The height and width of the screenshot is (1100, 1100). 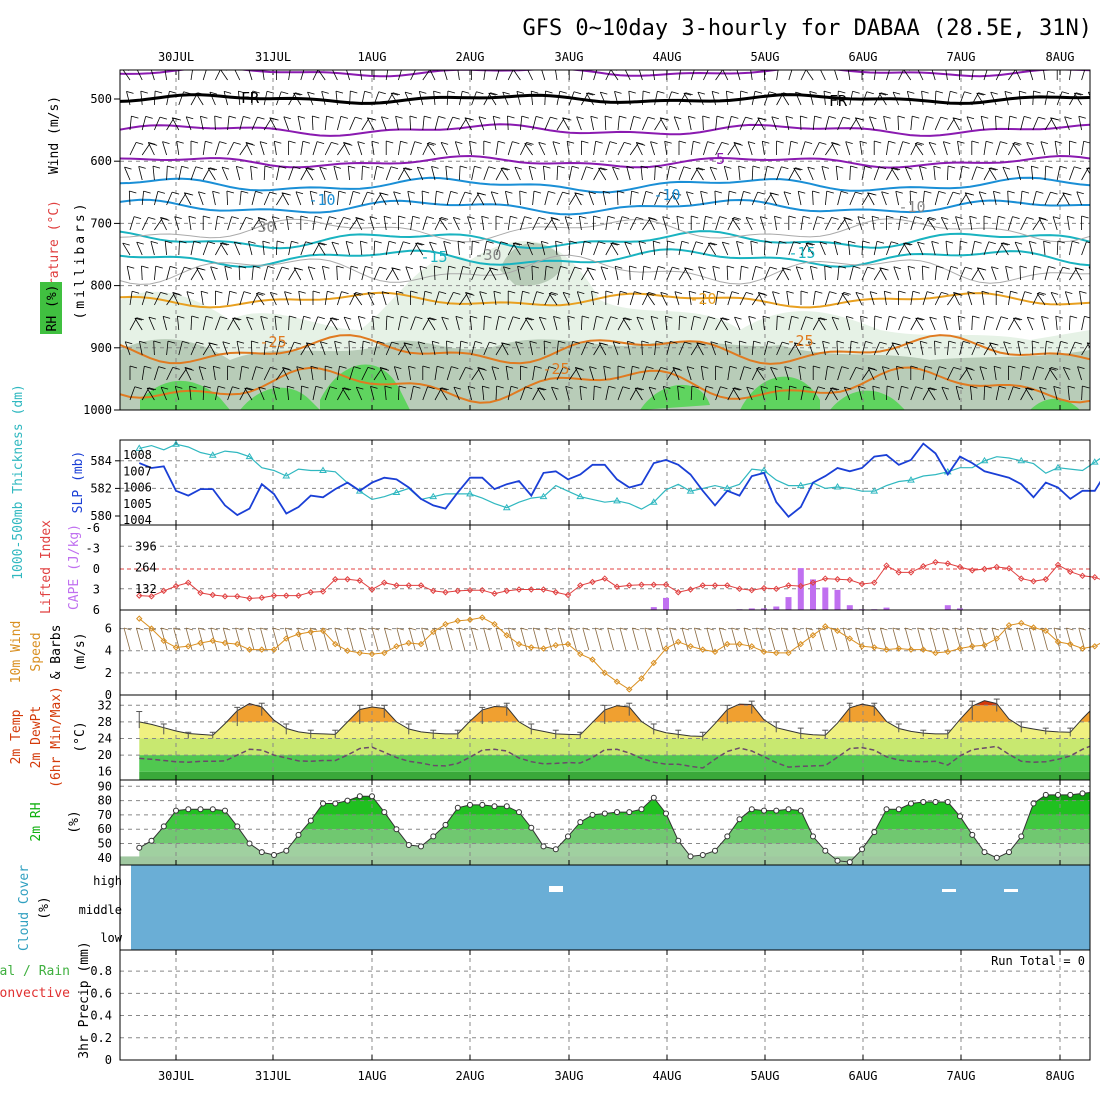 I want to click on temp-band, so click(x=614, y=747).